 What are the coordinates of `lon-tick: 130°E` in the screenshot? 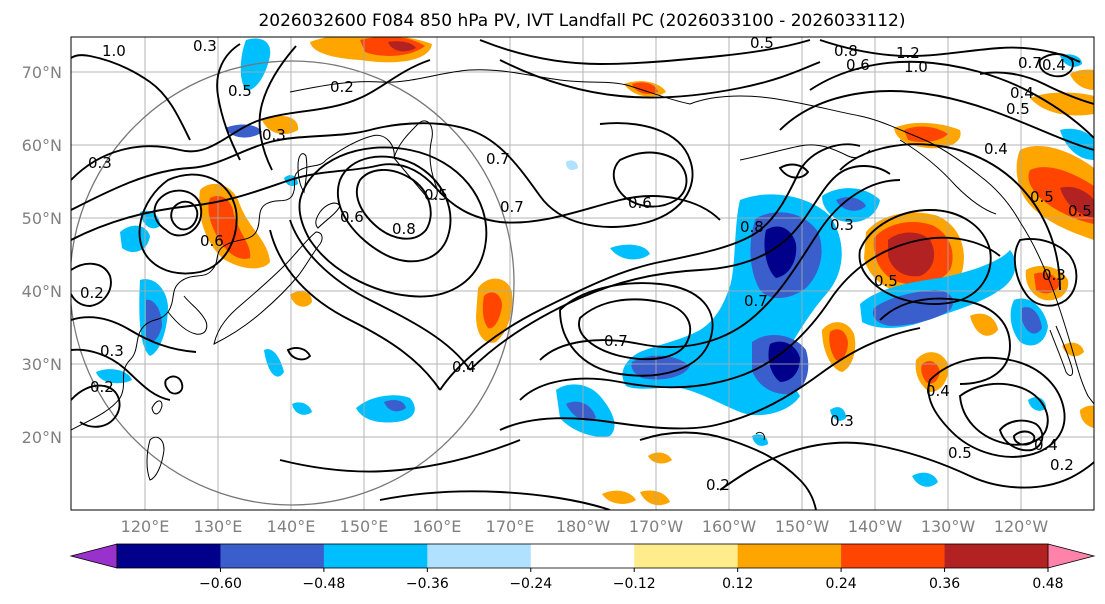 It's located at (218, 526).